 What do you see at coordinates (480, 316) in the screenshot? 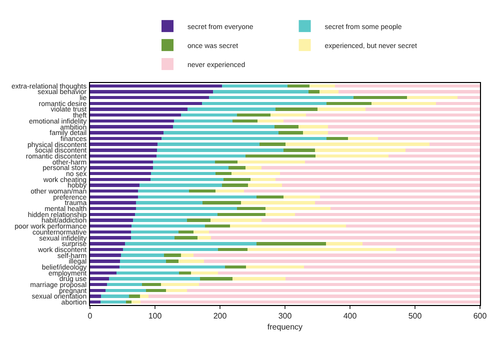
I see `x-tick-label: 600` at bounding box center [480, 316].